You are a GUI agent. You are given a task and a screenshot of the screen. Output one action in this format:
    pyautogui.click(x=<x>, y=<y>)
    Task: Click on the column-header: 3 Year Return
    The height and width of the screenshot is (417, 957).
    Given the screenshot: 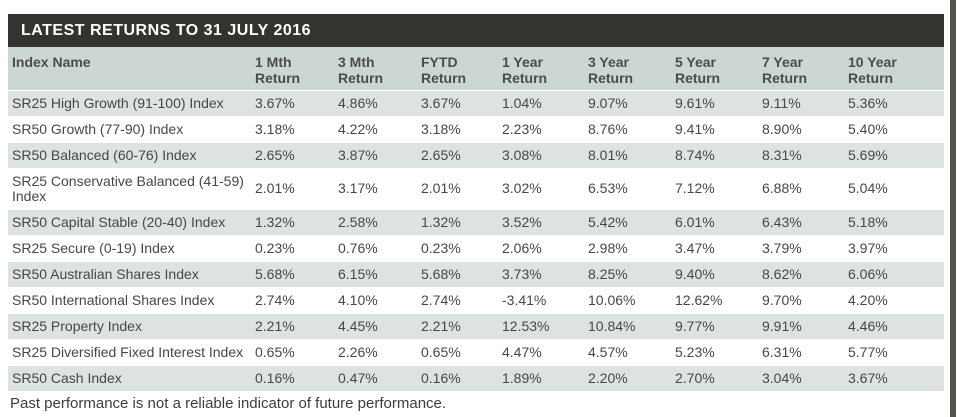 What is the action you would take?
    pyautogui.click(x=631, y=68)
    